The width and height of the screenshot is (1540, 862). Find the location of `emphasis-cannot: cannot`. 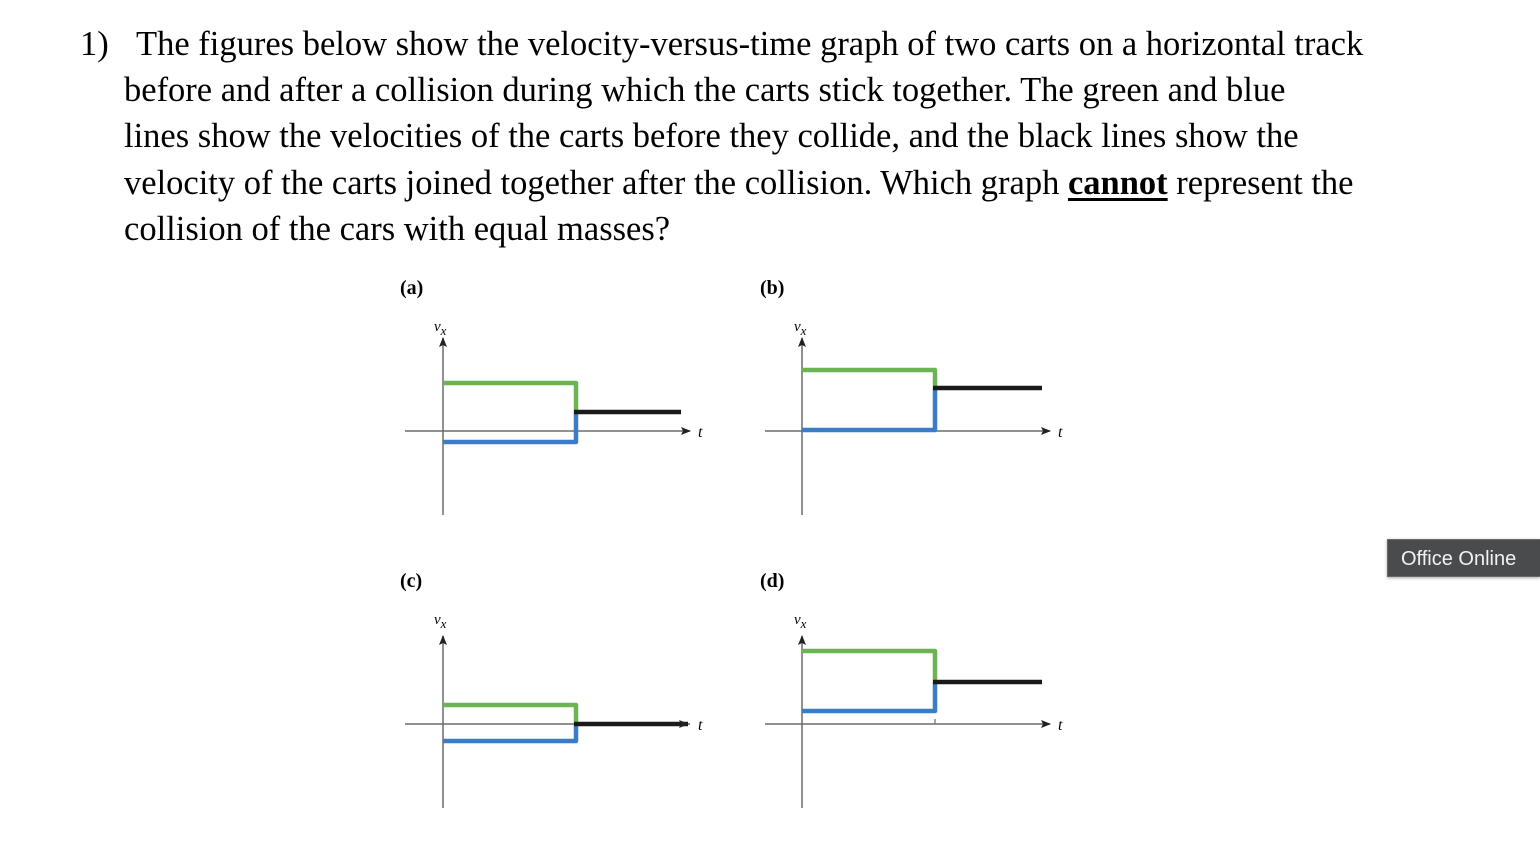

emphasis-cannot: cannot is located at coordinates (1117, 183).